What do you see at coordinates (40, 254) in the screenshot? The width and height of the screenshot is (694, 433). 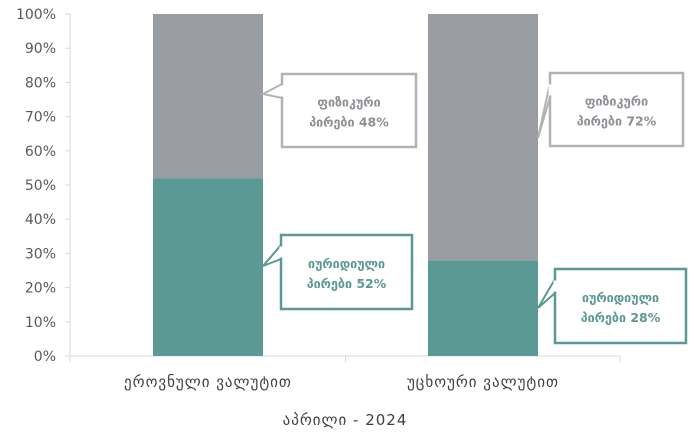 I see `y-tick-label: 30%` at bounding box center [40, 254].